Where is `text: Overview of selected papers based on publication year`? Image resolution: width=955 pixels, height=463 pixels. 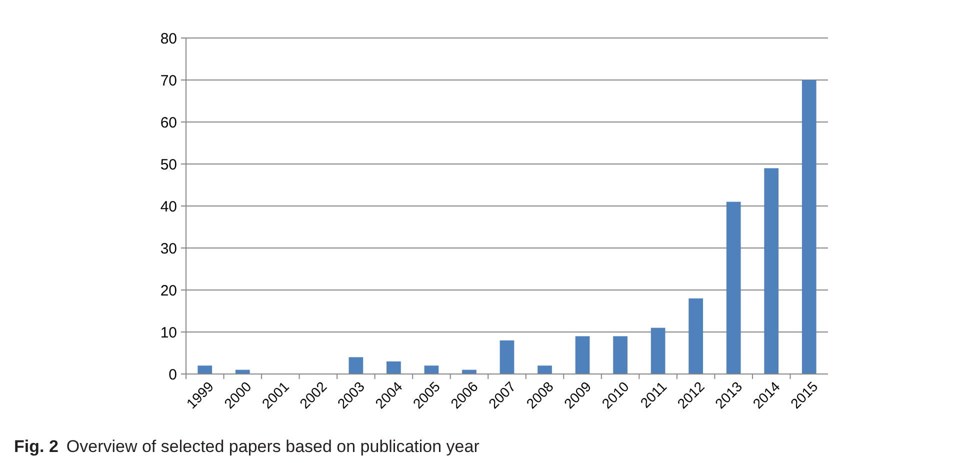 text: Overview of selected papers based on publication year is located at coordinates (273, 446).